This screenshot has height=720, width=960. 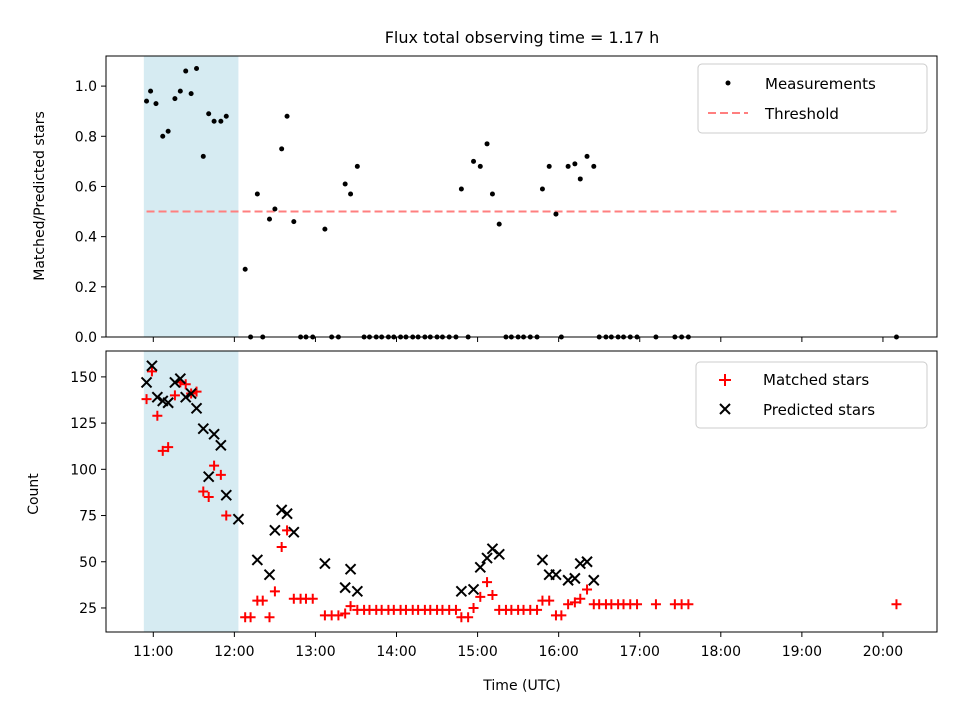 I want to click on bottom-legend: Matched stars Predicted stars, so click(x=811, y=395).